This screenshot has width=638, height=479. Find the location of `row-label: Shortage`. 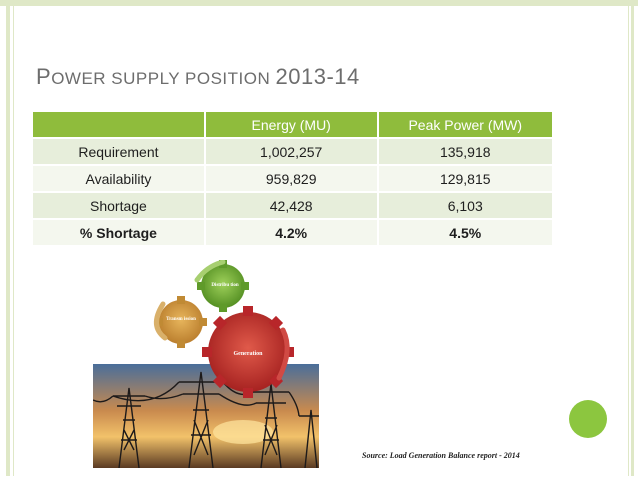

row-label: Shortage is located at coordinates (119, 205).